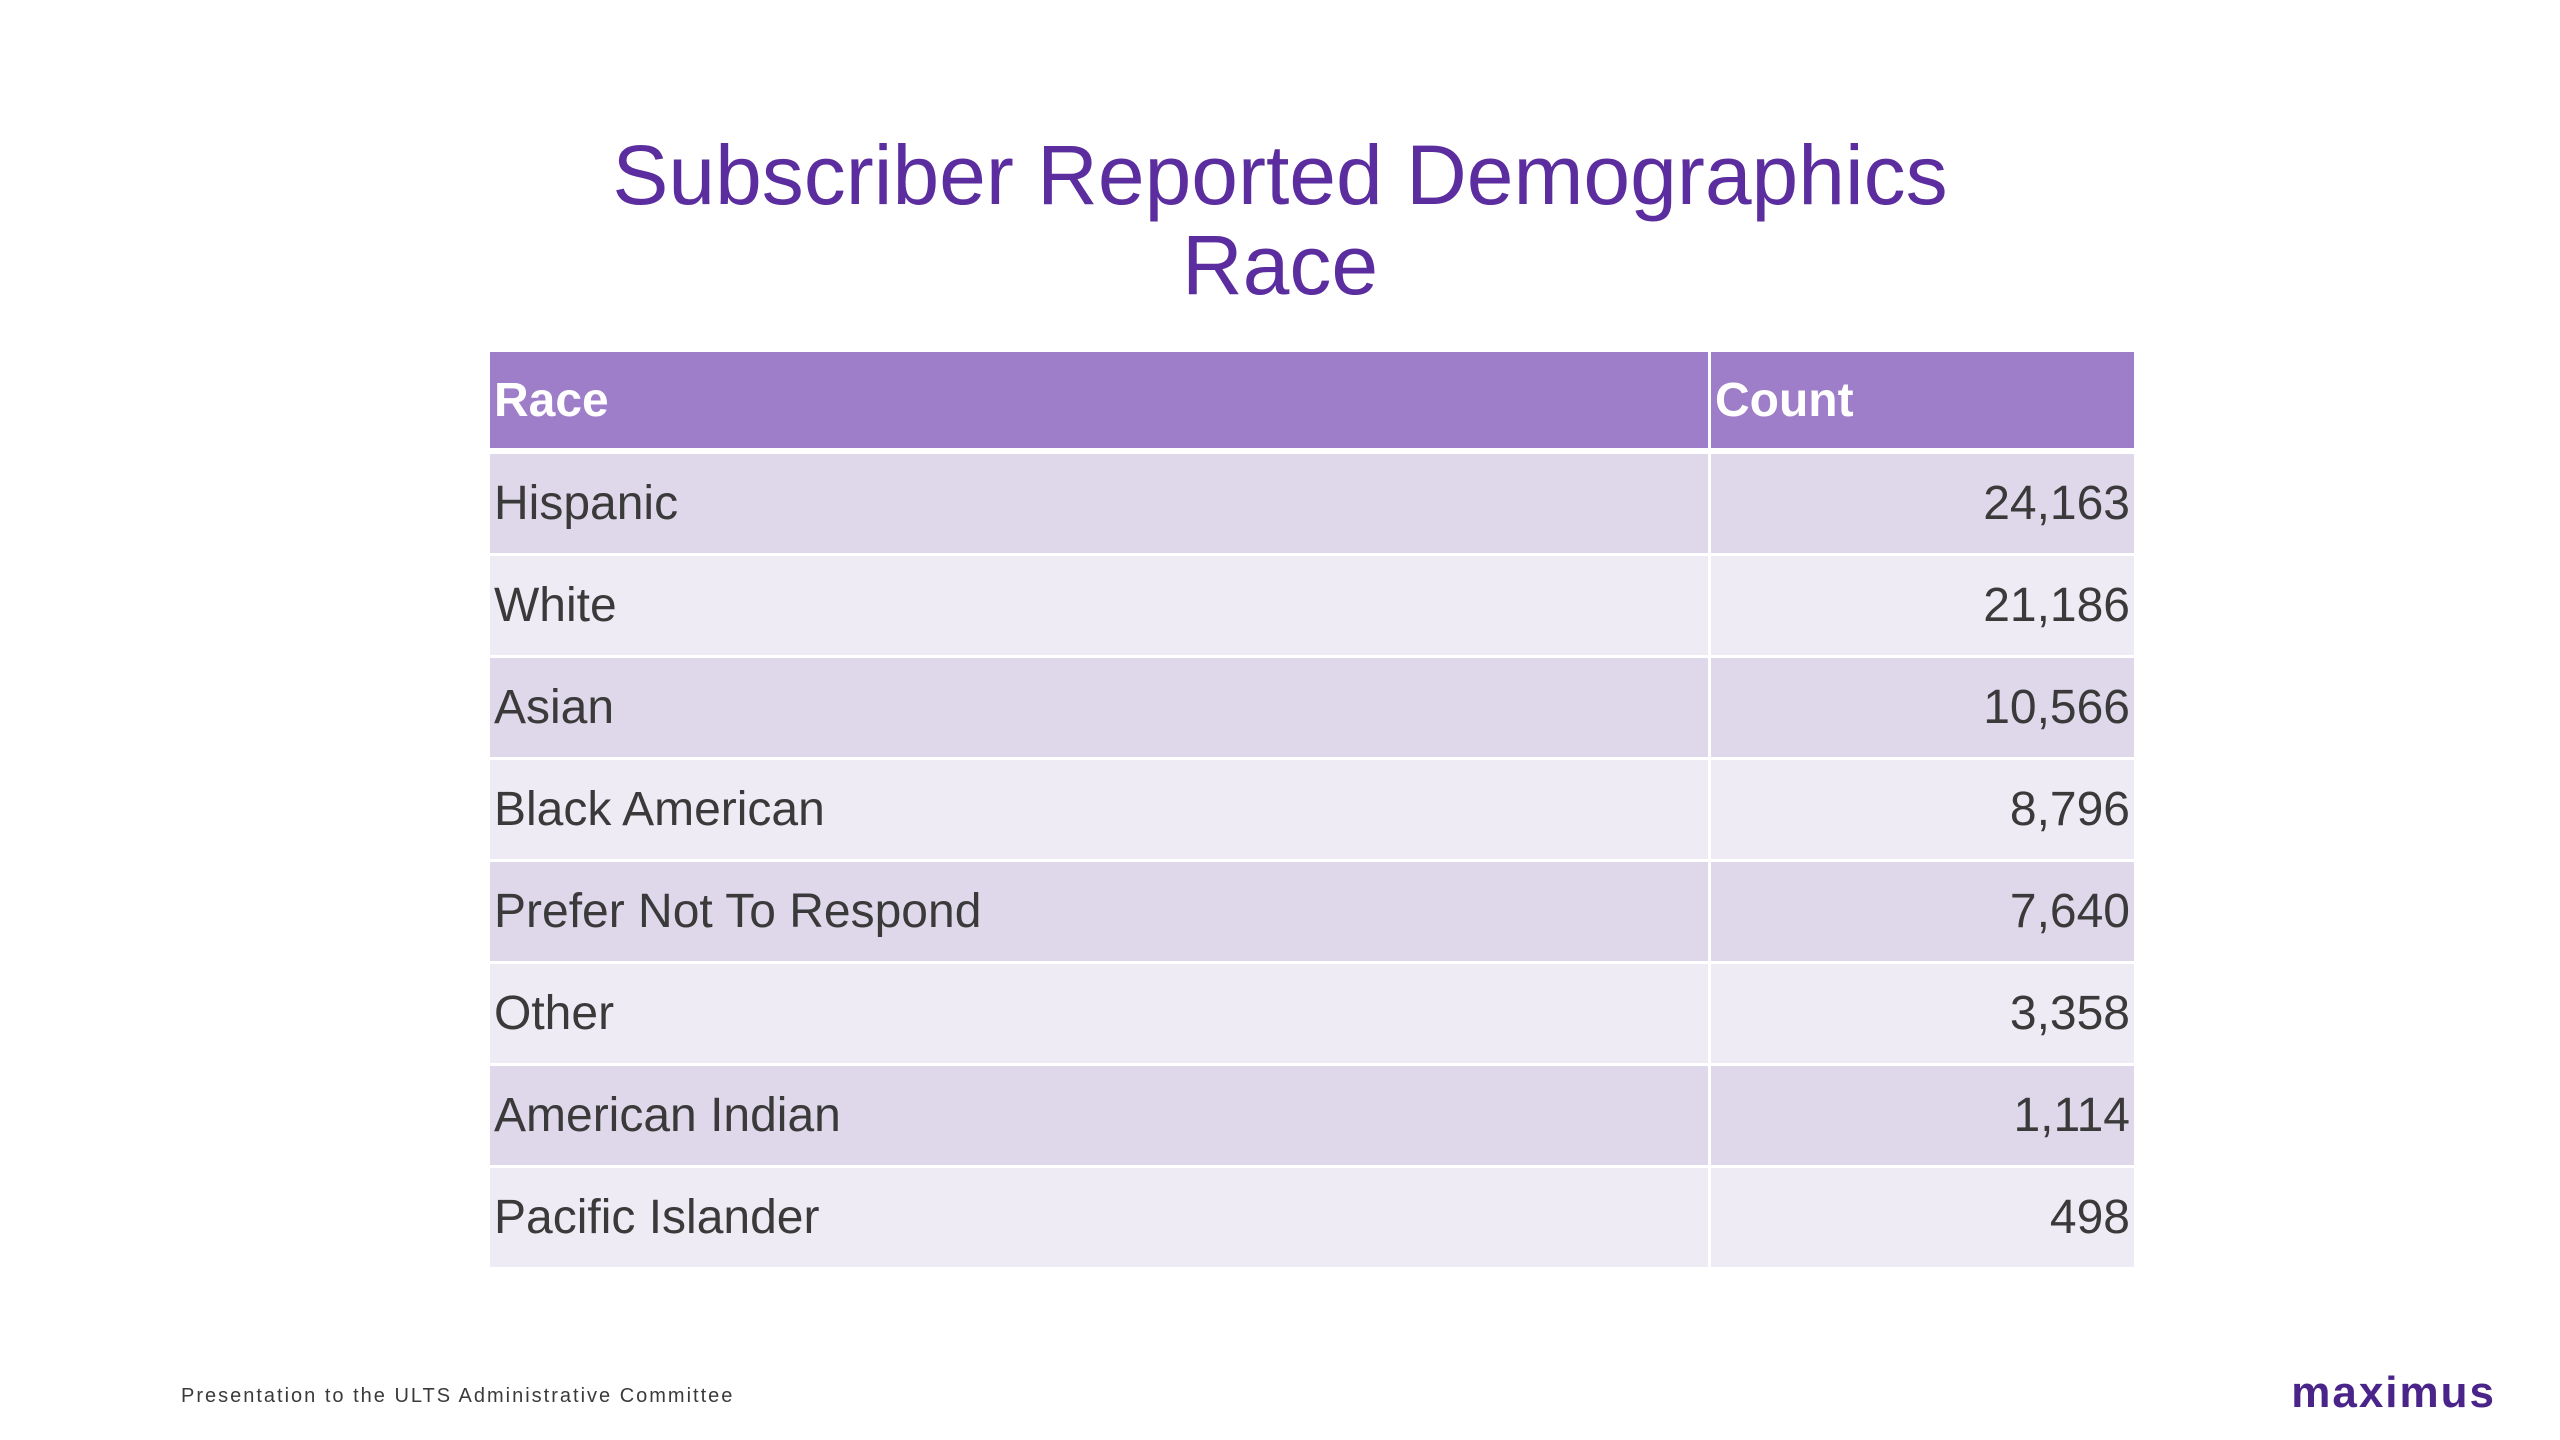 This screenshot has height=1440, width=2560. Describe the element at coordinates (1099, 505) in the screenshot. I see `race-cell: Hispanic` at that location.